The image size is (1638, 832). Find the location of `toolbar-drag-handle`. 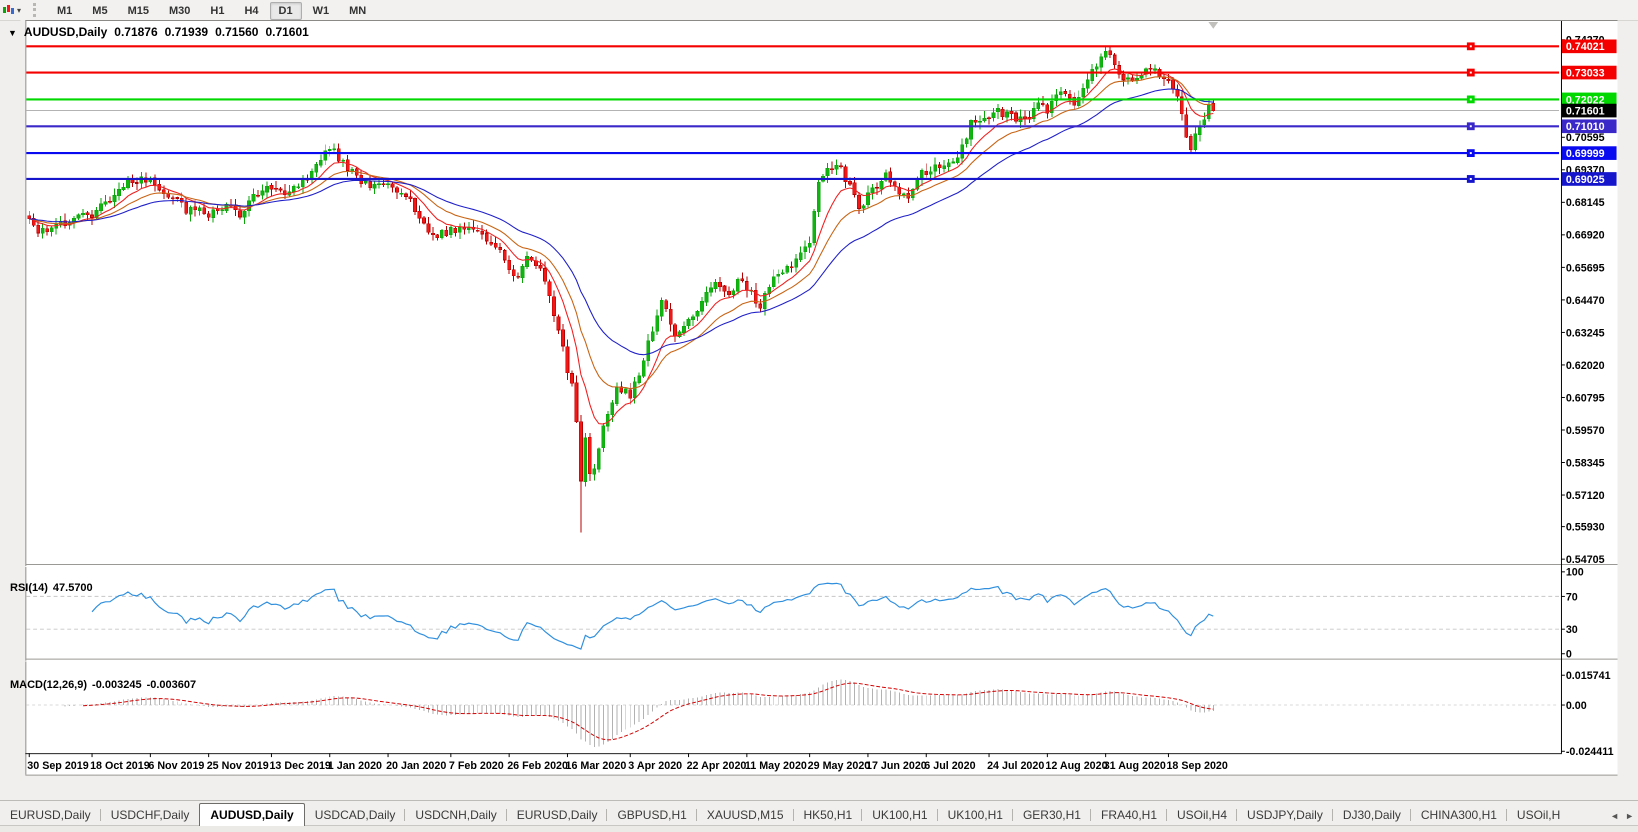

toolbar-drag-handle is located at coordinates (37, 10).